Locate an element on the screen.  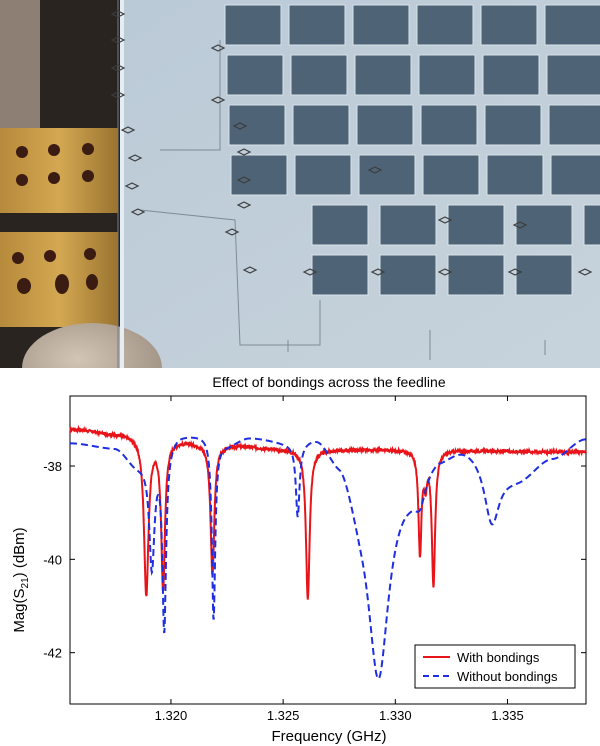
y-axis-label-sub: 21 is located at coordinates (25, 583).